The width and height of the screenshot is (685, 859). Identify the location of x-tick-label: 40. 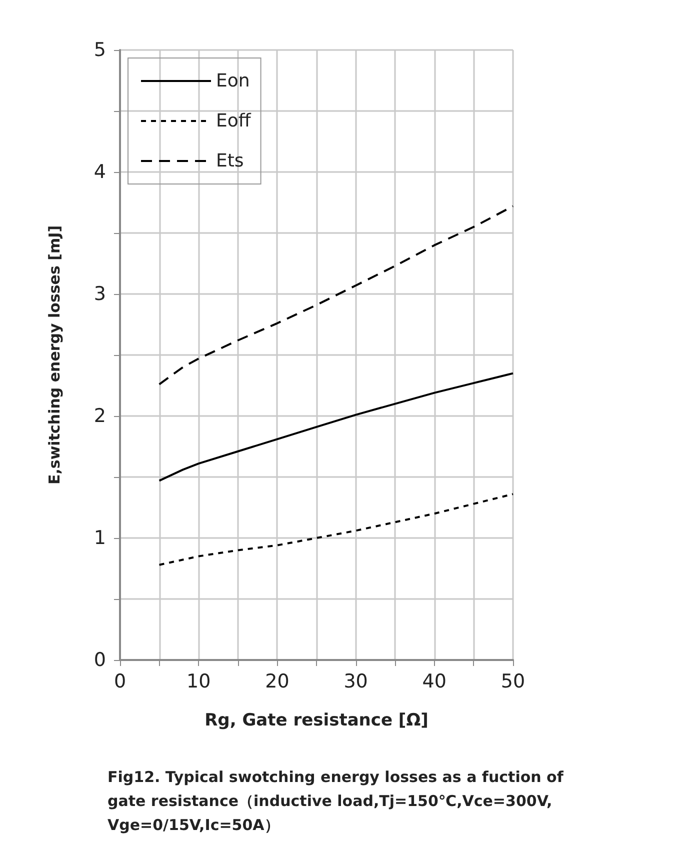
(434, 681).